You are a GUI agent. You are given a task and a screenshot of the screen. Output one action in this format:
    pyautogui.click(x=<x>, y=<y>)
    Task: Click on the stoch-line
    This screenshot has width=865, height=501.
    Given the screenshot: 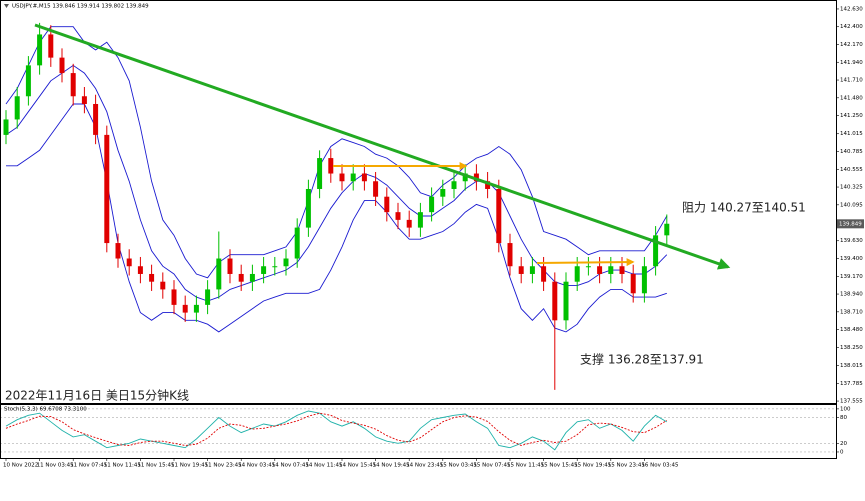 What is the action you would take?
    pyautogui.click(x=336, y=430)
    